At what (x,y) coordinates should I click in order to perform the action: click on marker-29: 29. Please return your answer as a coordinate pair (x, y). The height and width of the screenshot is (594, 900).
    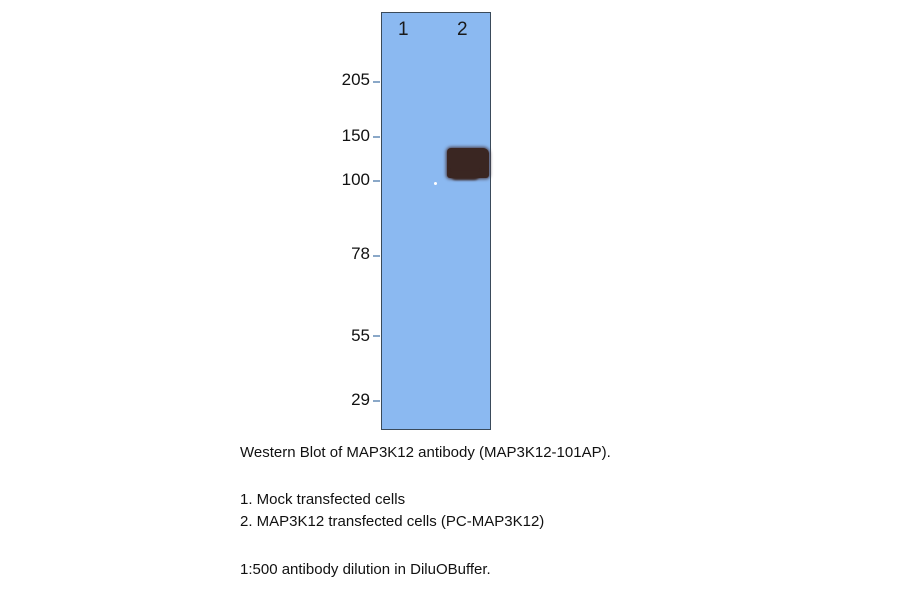
    Looking at the image, I should click on (360, 399).